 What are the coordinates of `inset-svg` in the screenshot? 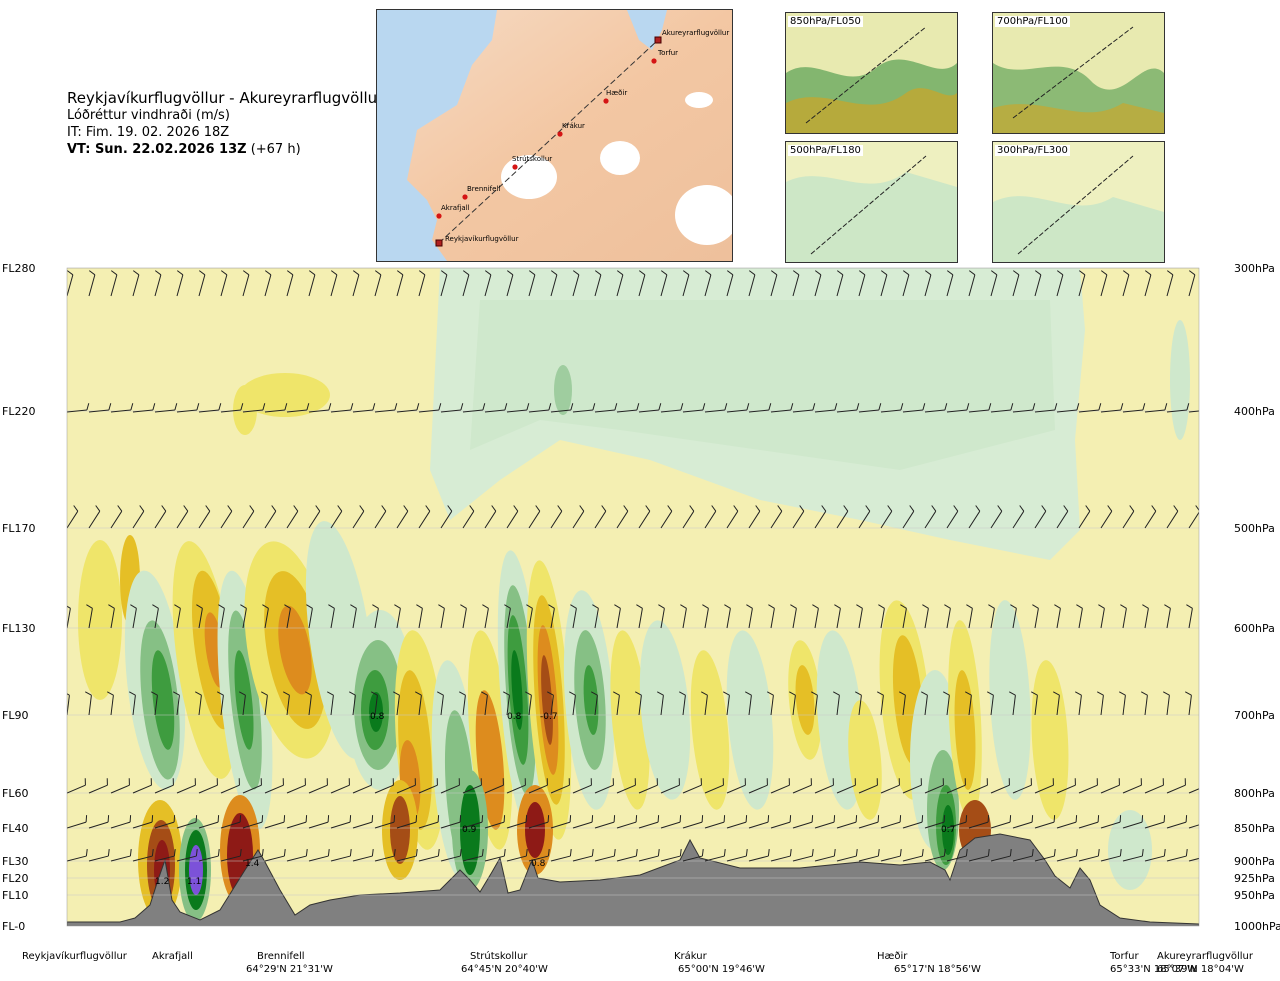 It's located at (871, 202).